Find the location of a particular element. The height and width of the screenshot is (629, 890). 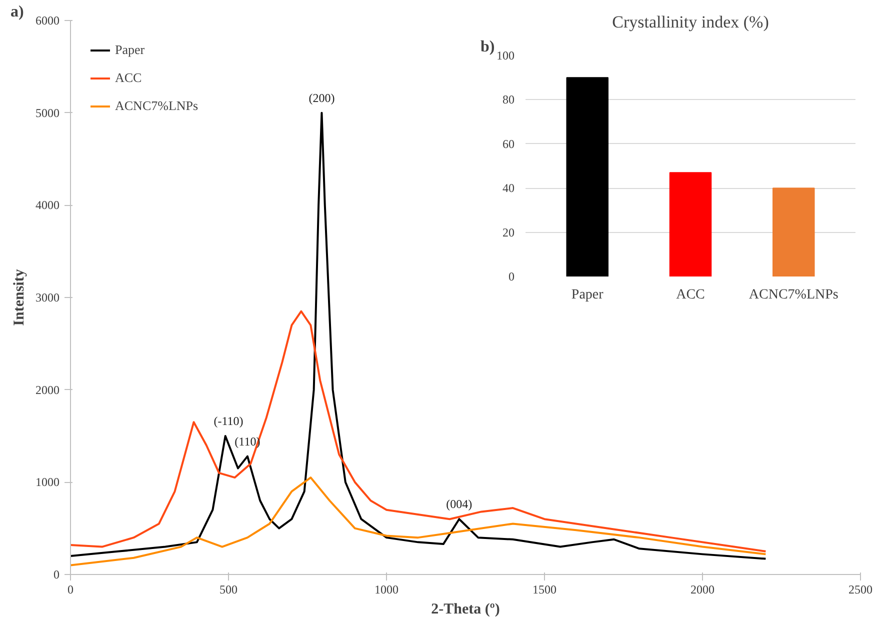

legend-label: ACNC7%LNPs is located at coordinates (156, 106).